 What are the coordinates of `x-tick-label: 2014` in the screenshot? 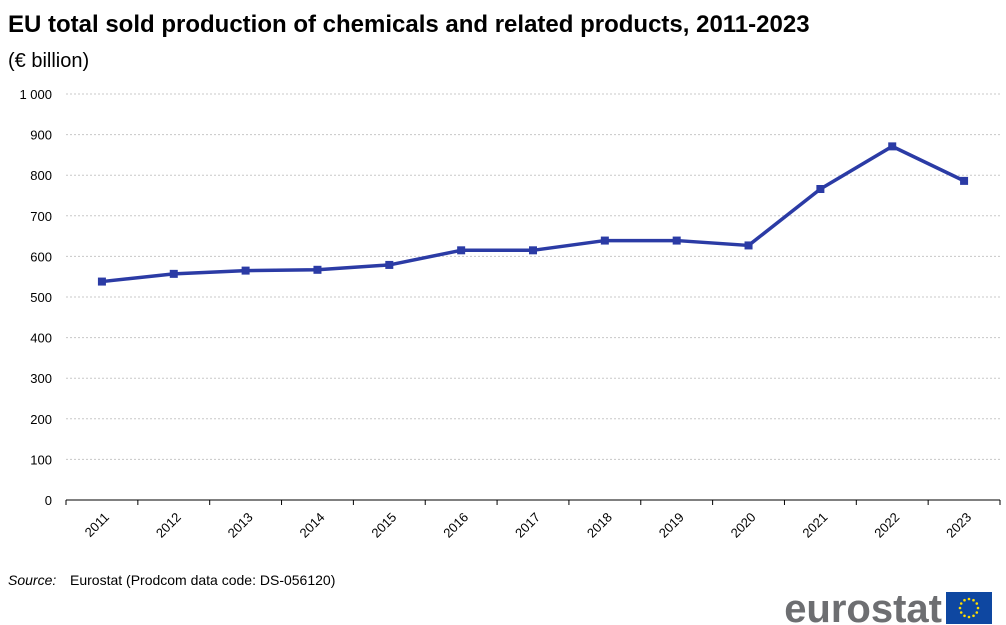 It's located at (312, 525).